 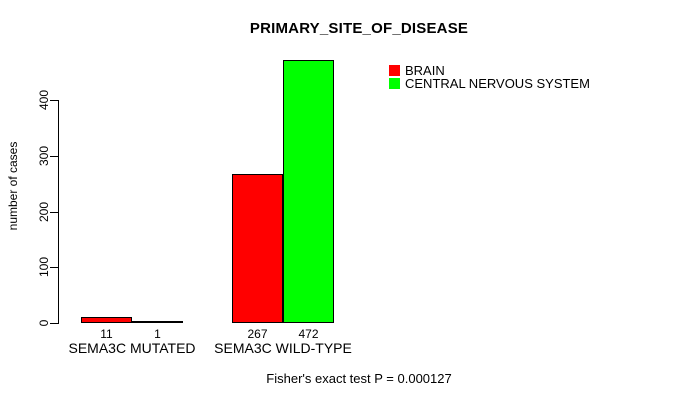 I want to click on x-category-label: SEMA3C MUTATED, so click(x=132, y=348).